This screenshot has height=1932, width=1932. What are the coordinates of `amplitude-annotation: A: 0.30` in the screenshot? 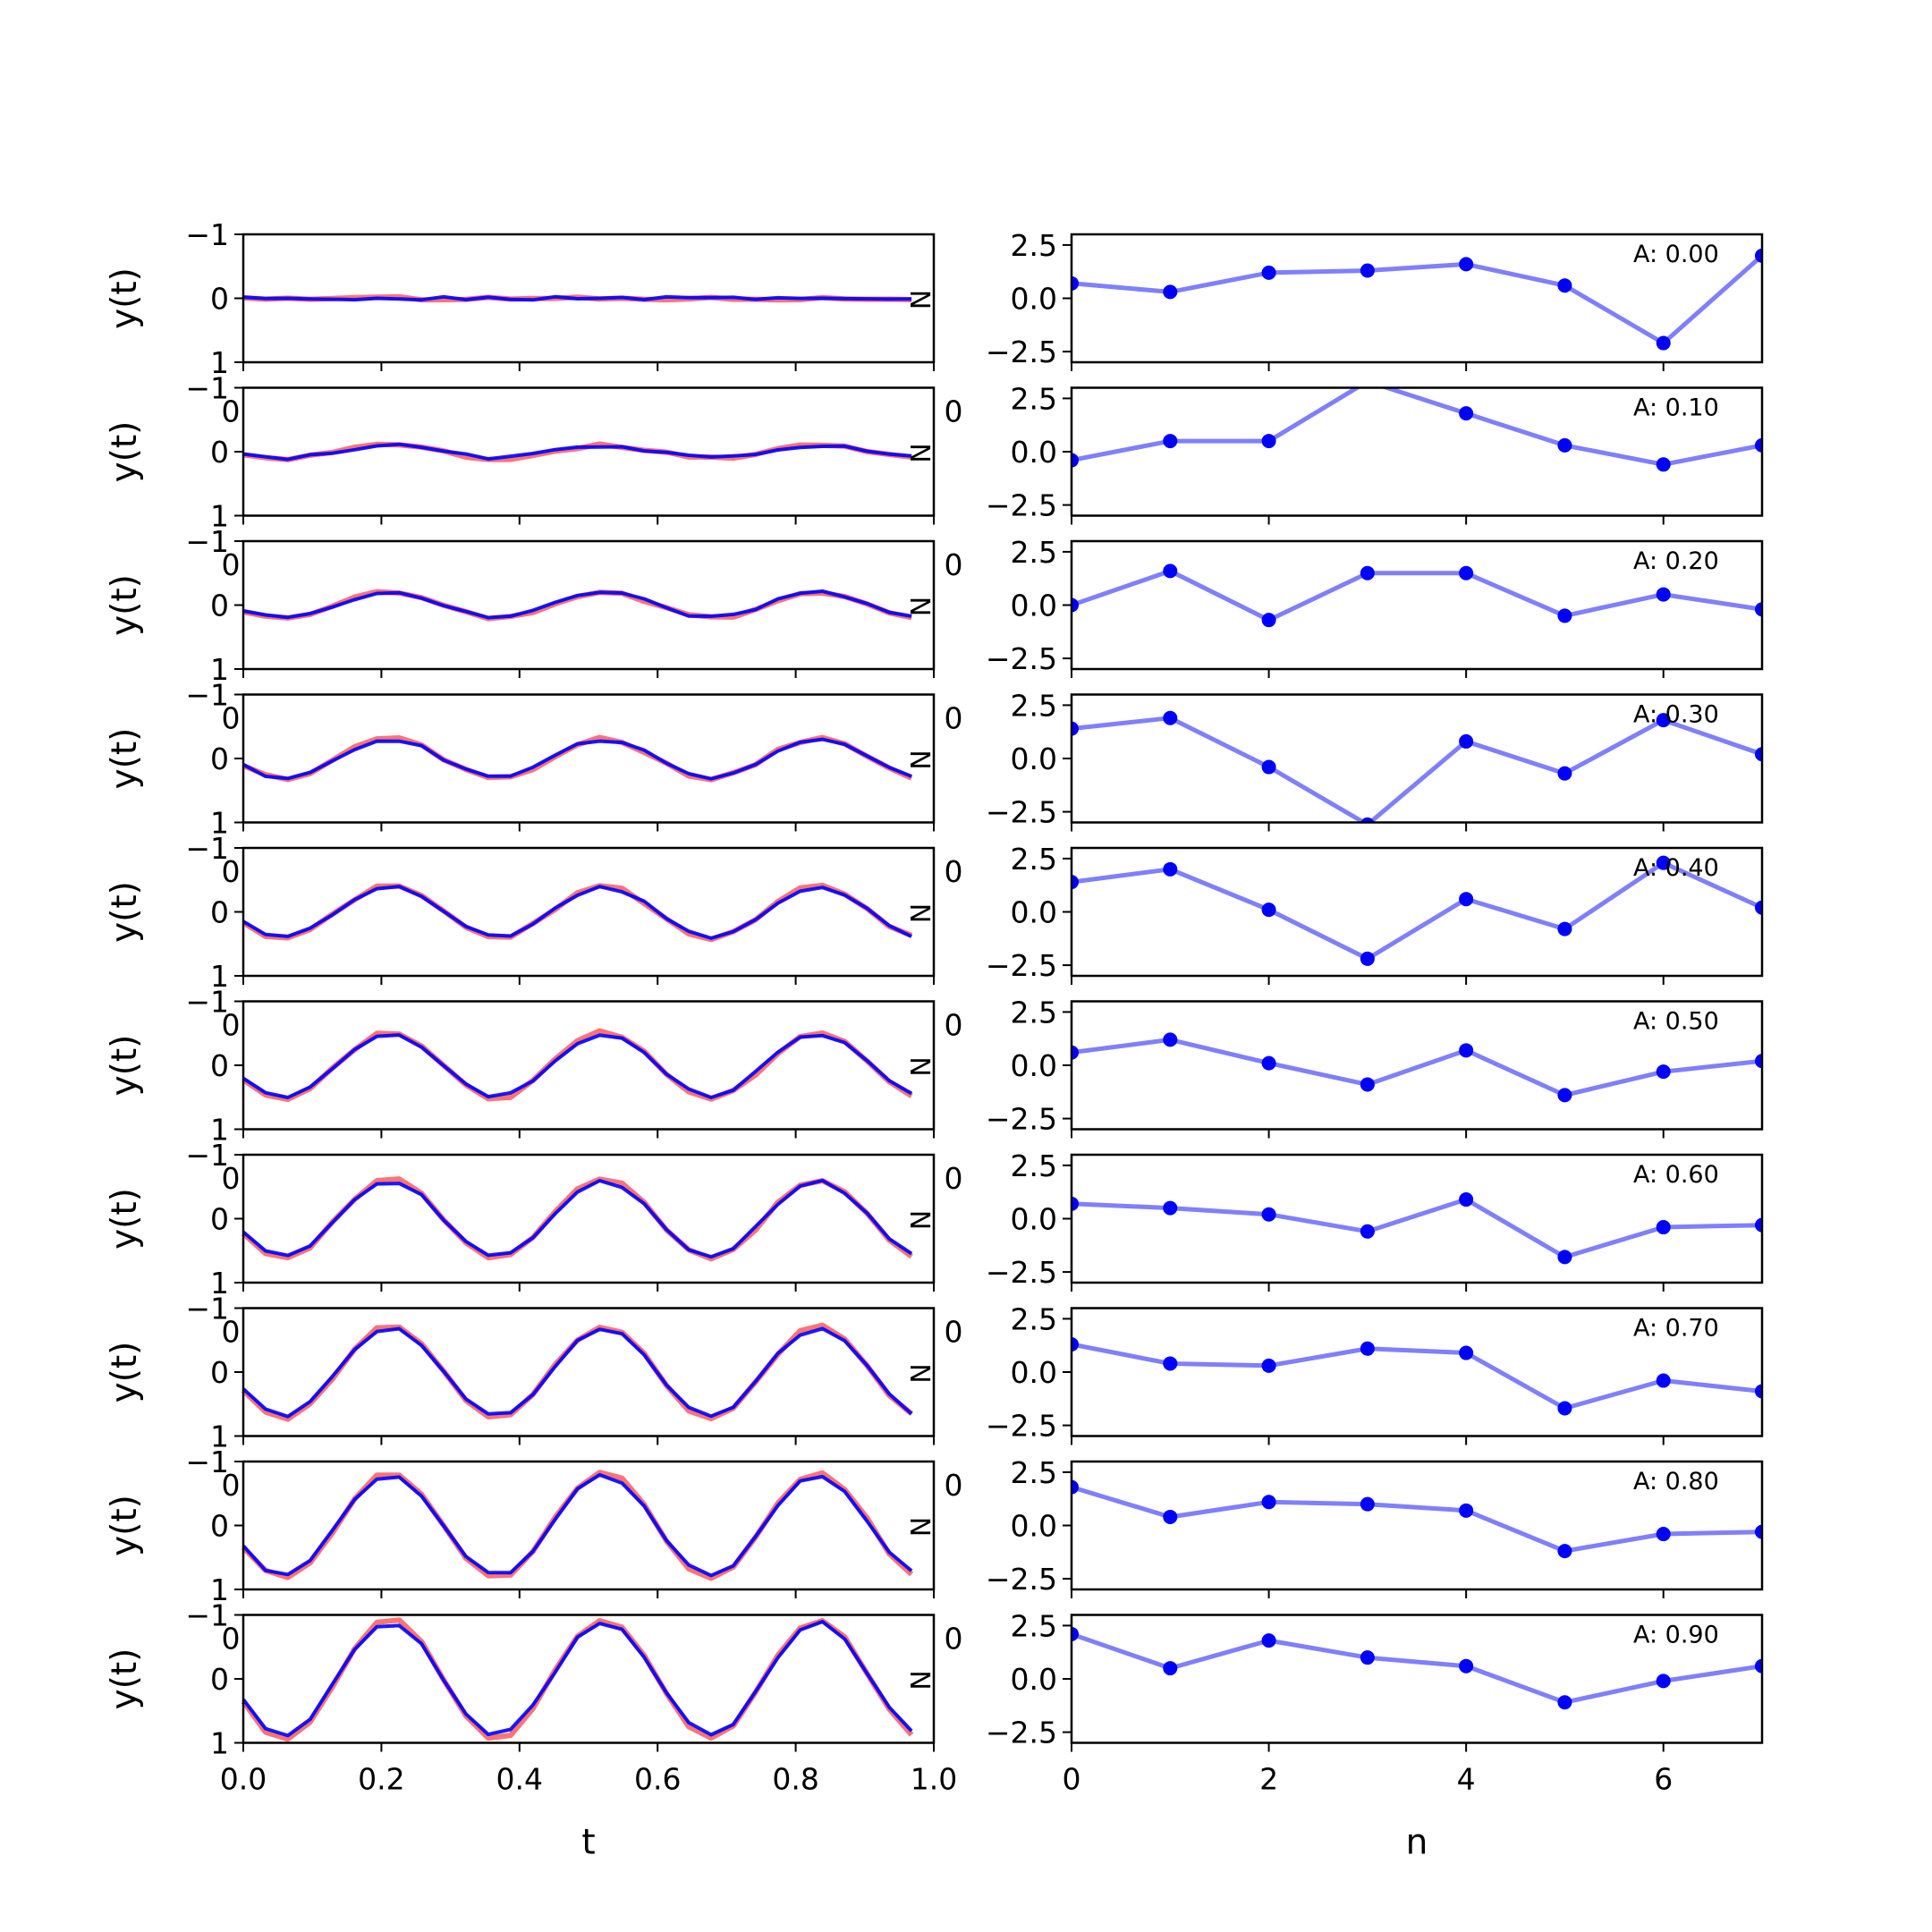 It's located at (1676, 715).